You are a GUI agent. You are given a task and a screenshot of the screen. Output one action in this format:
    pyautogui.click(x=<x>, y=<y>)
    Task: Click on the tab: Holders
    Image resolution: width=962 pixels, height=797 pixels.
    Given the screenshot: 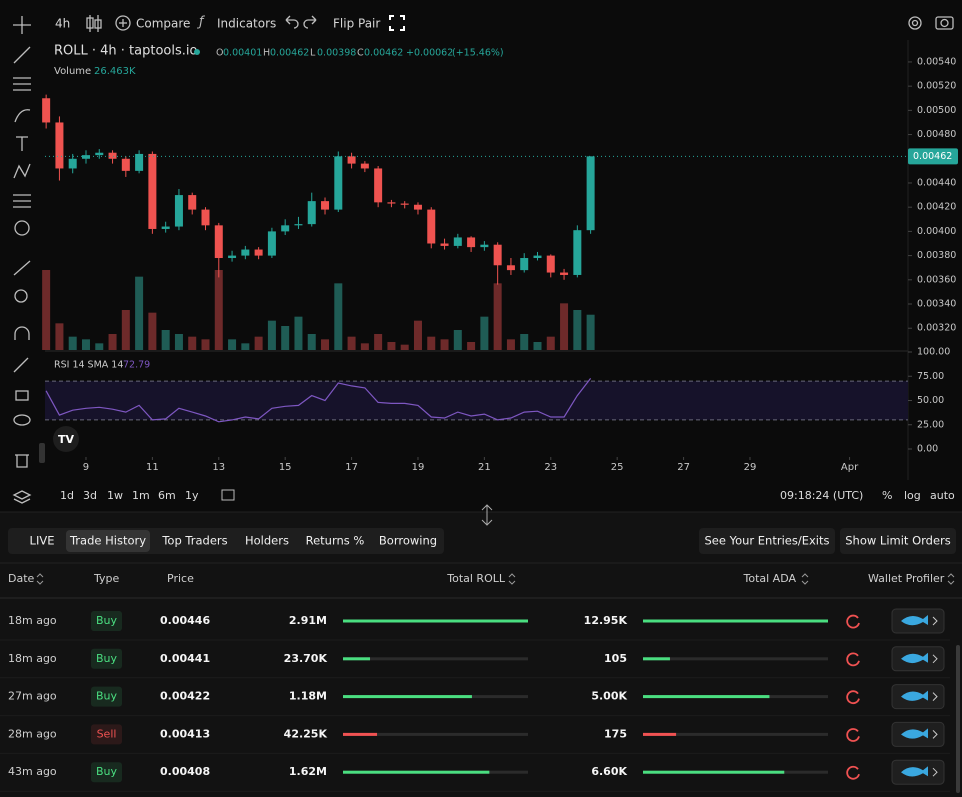 What is the action you would take?
    pyautogui.click(x=267, y=541)
    